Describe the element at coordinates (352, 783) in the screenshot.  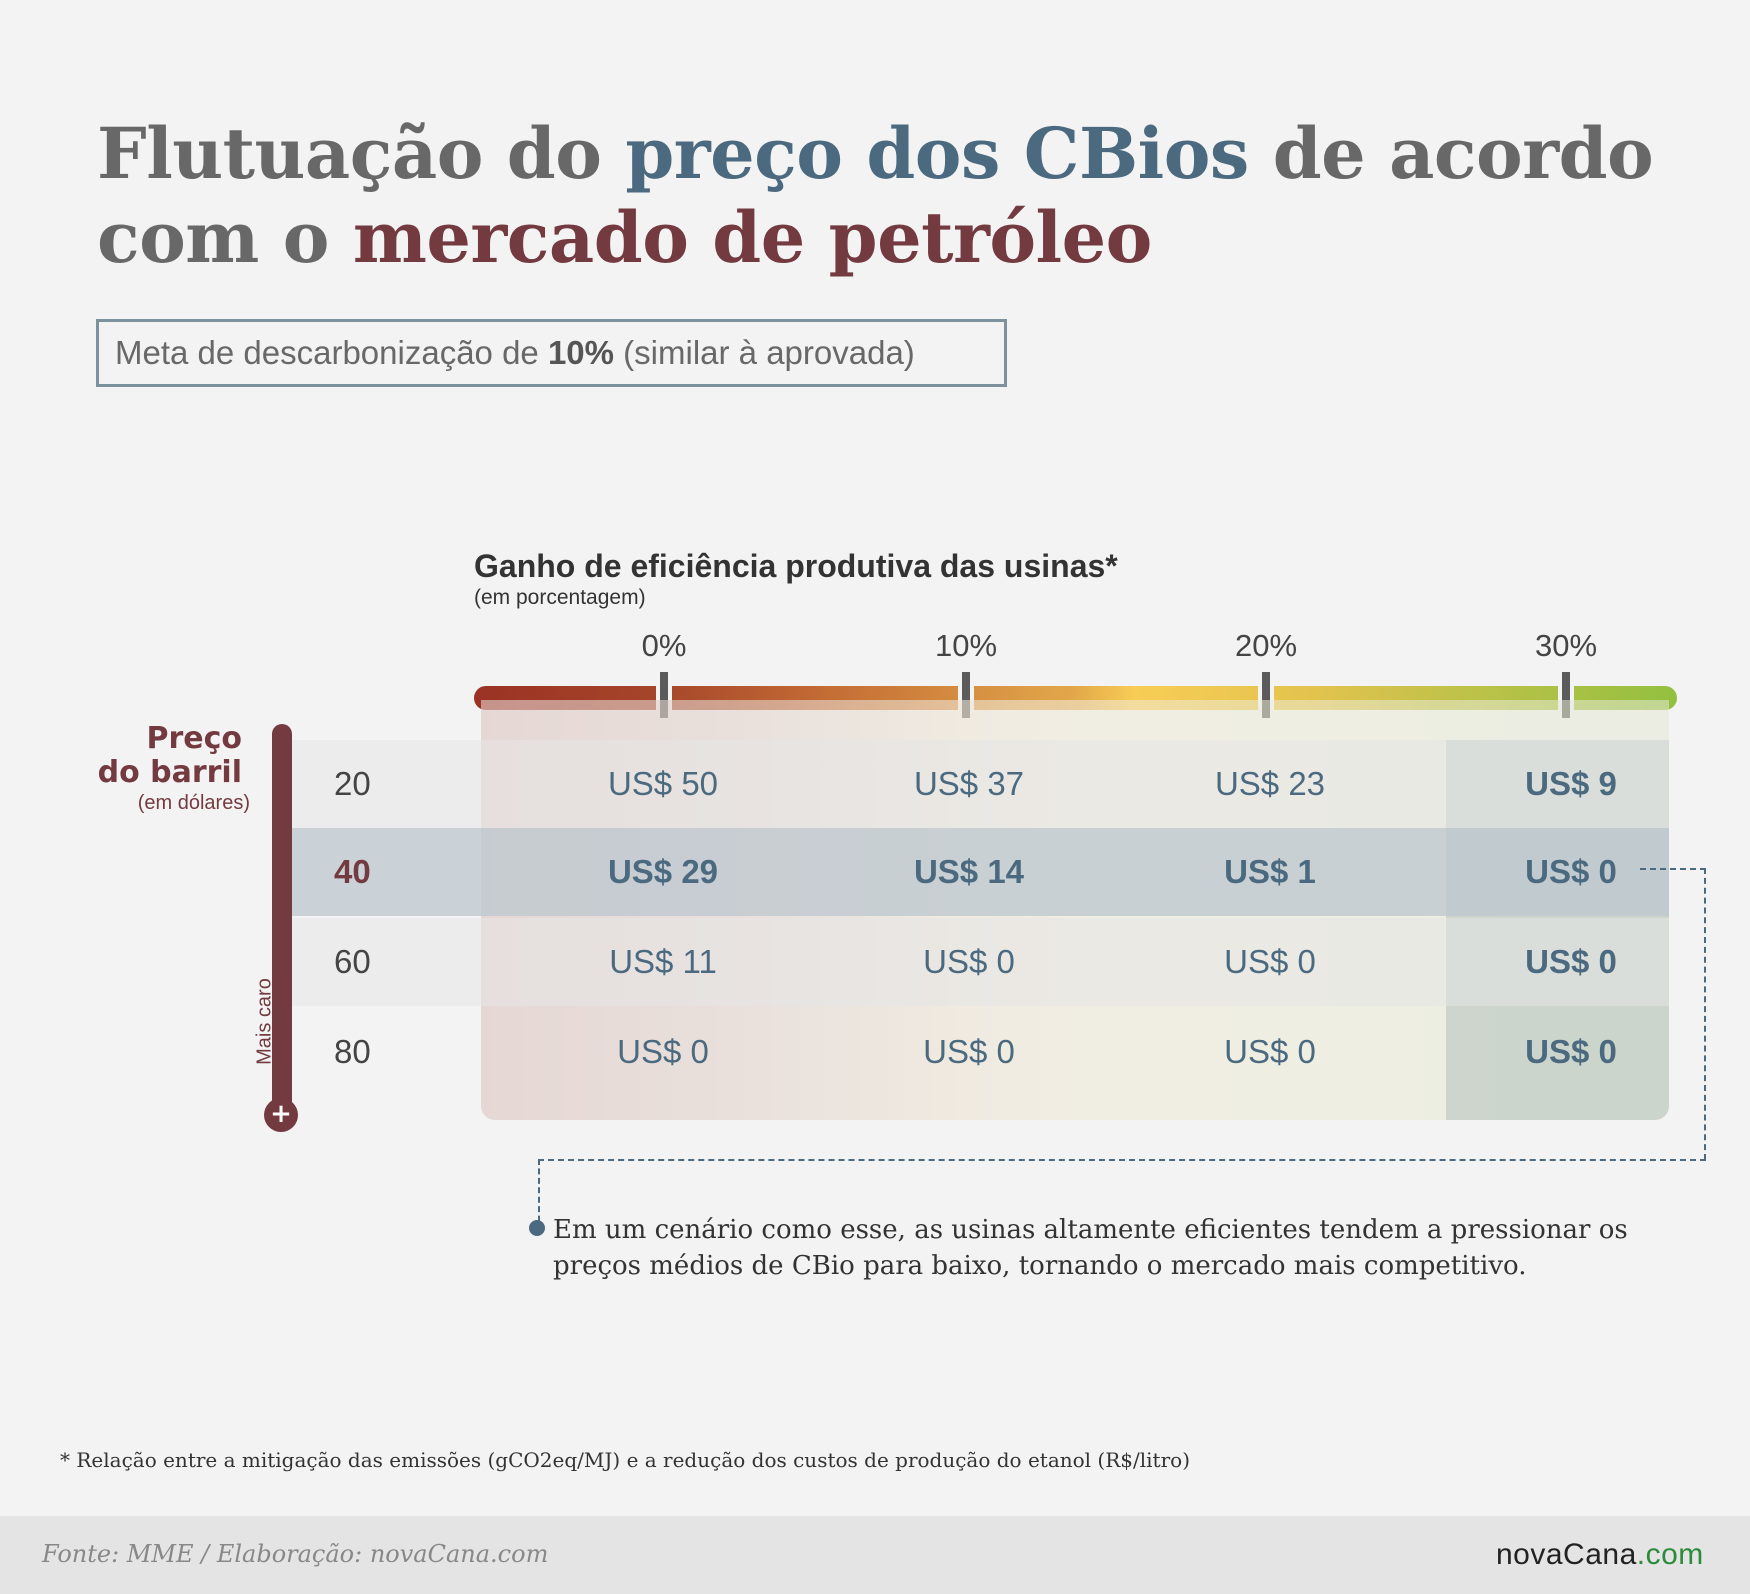
I see `row-label: 20` at that location.